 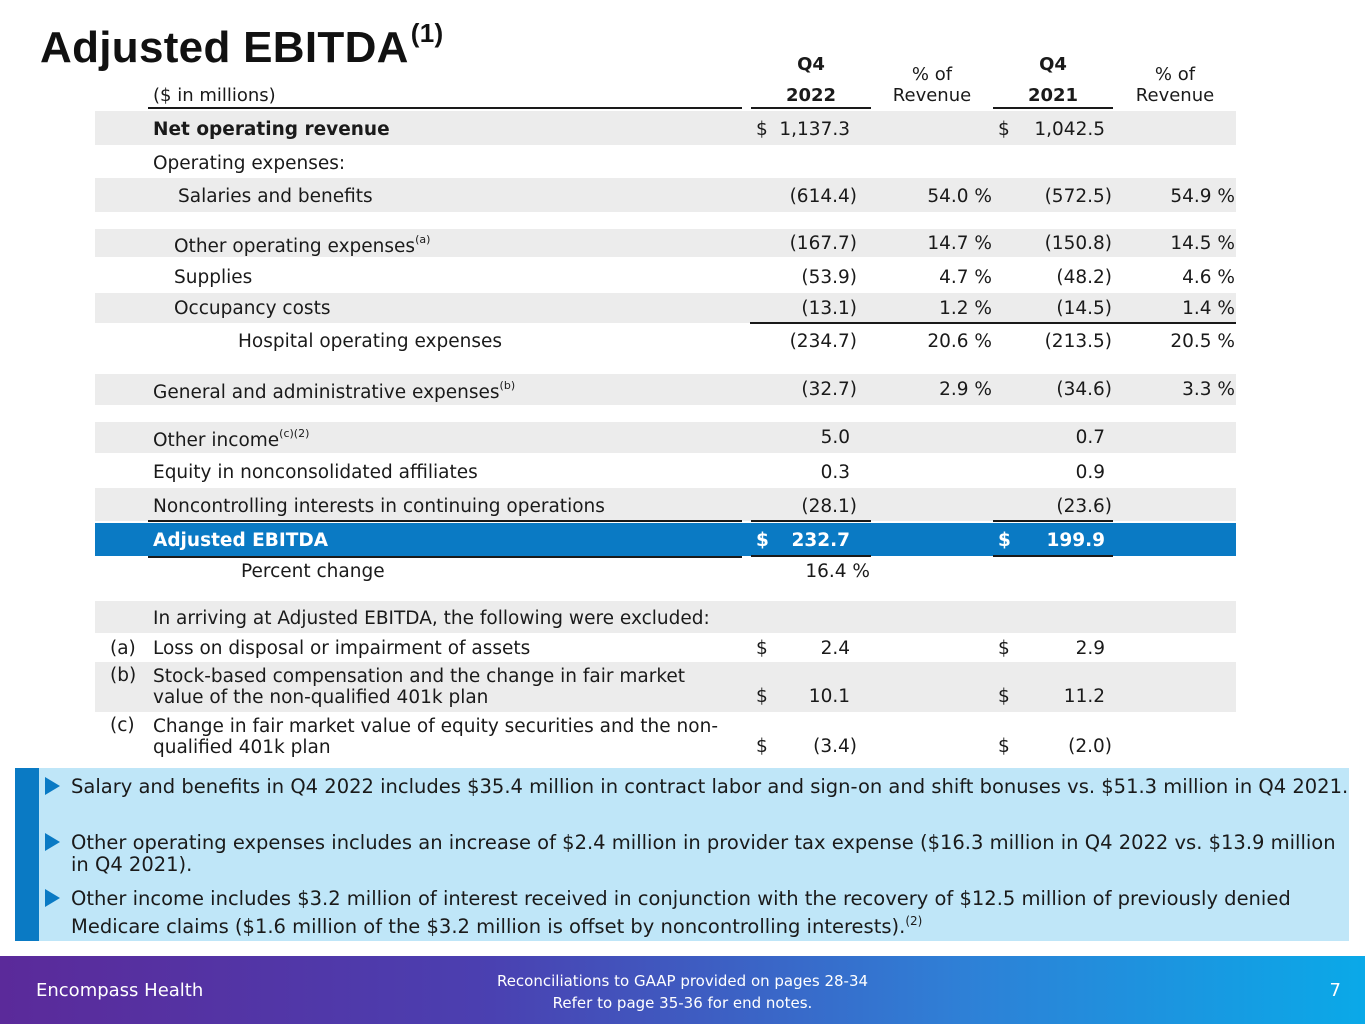 What do you see at coordinates (914, 921) in the screenshot?
I see `footnote-marker: (2)` at bounding box center [914, 921].